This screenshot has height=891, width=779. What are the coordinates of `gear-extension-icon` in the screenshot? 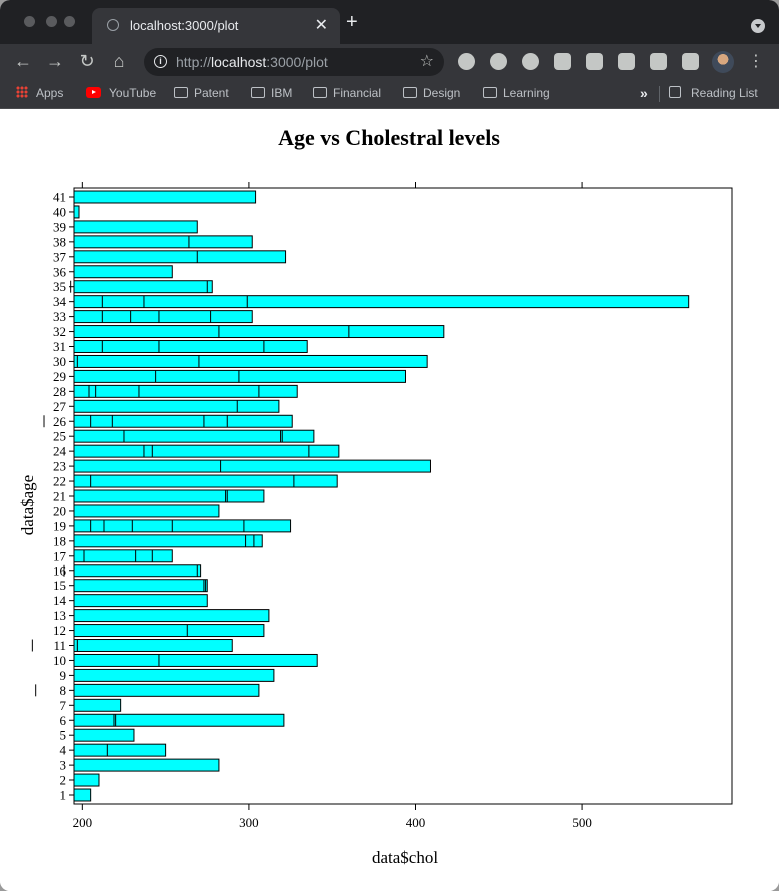 It's located at (466, 61).